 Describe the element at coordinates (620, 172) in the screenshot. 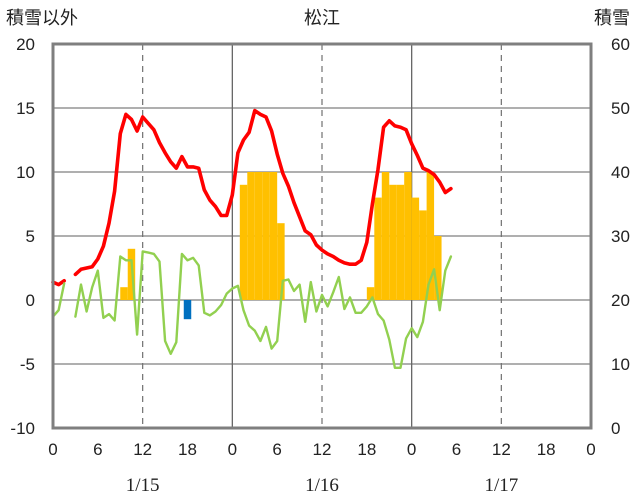

I see `y-right-tick-label: 40` at that location.